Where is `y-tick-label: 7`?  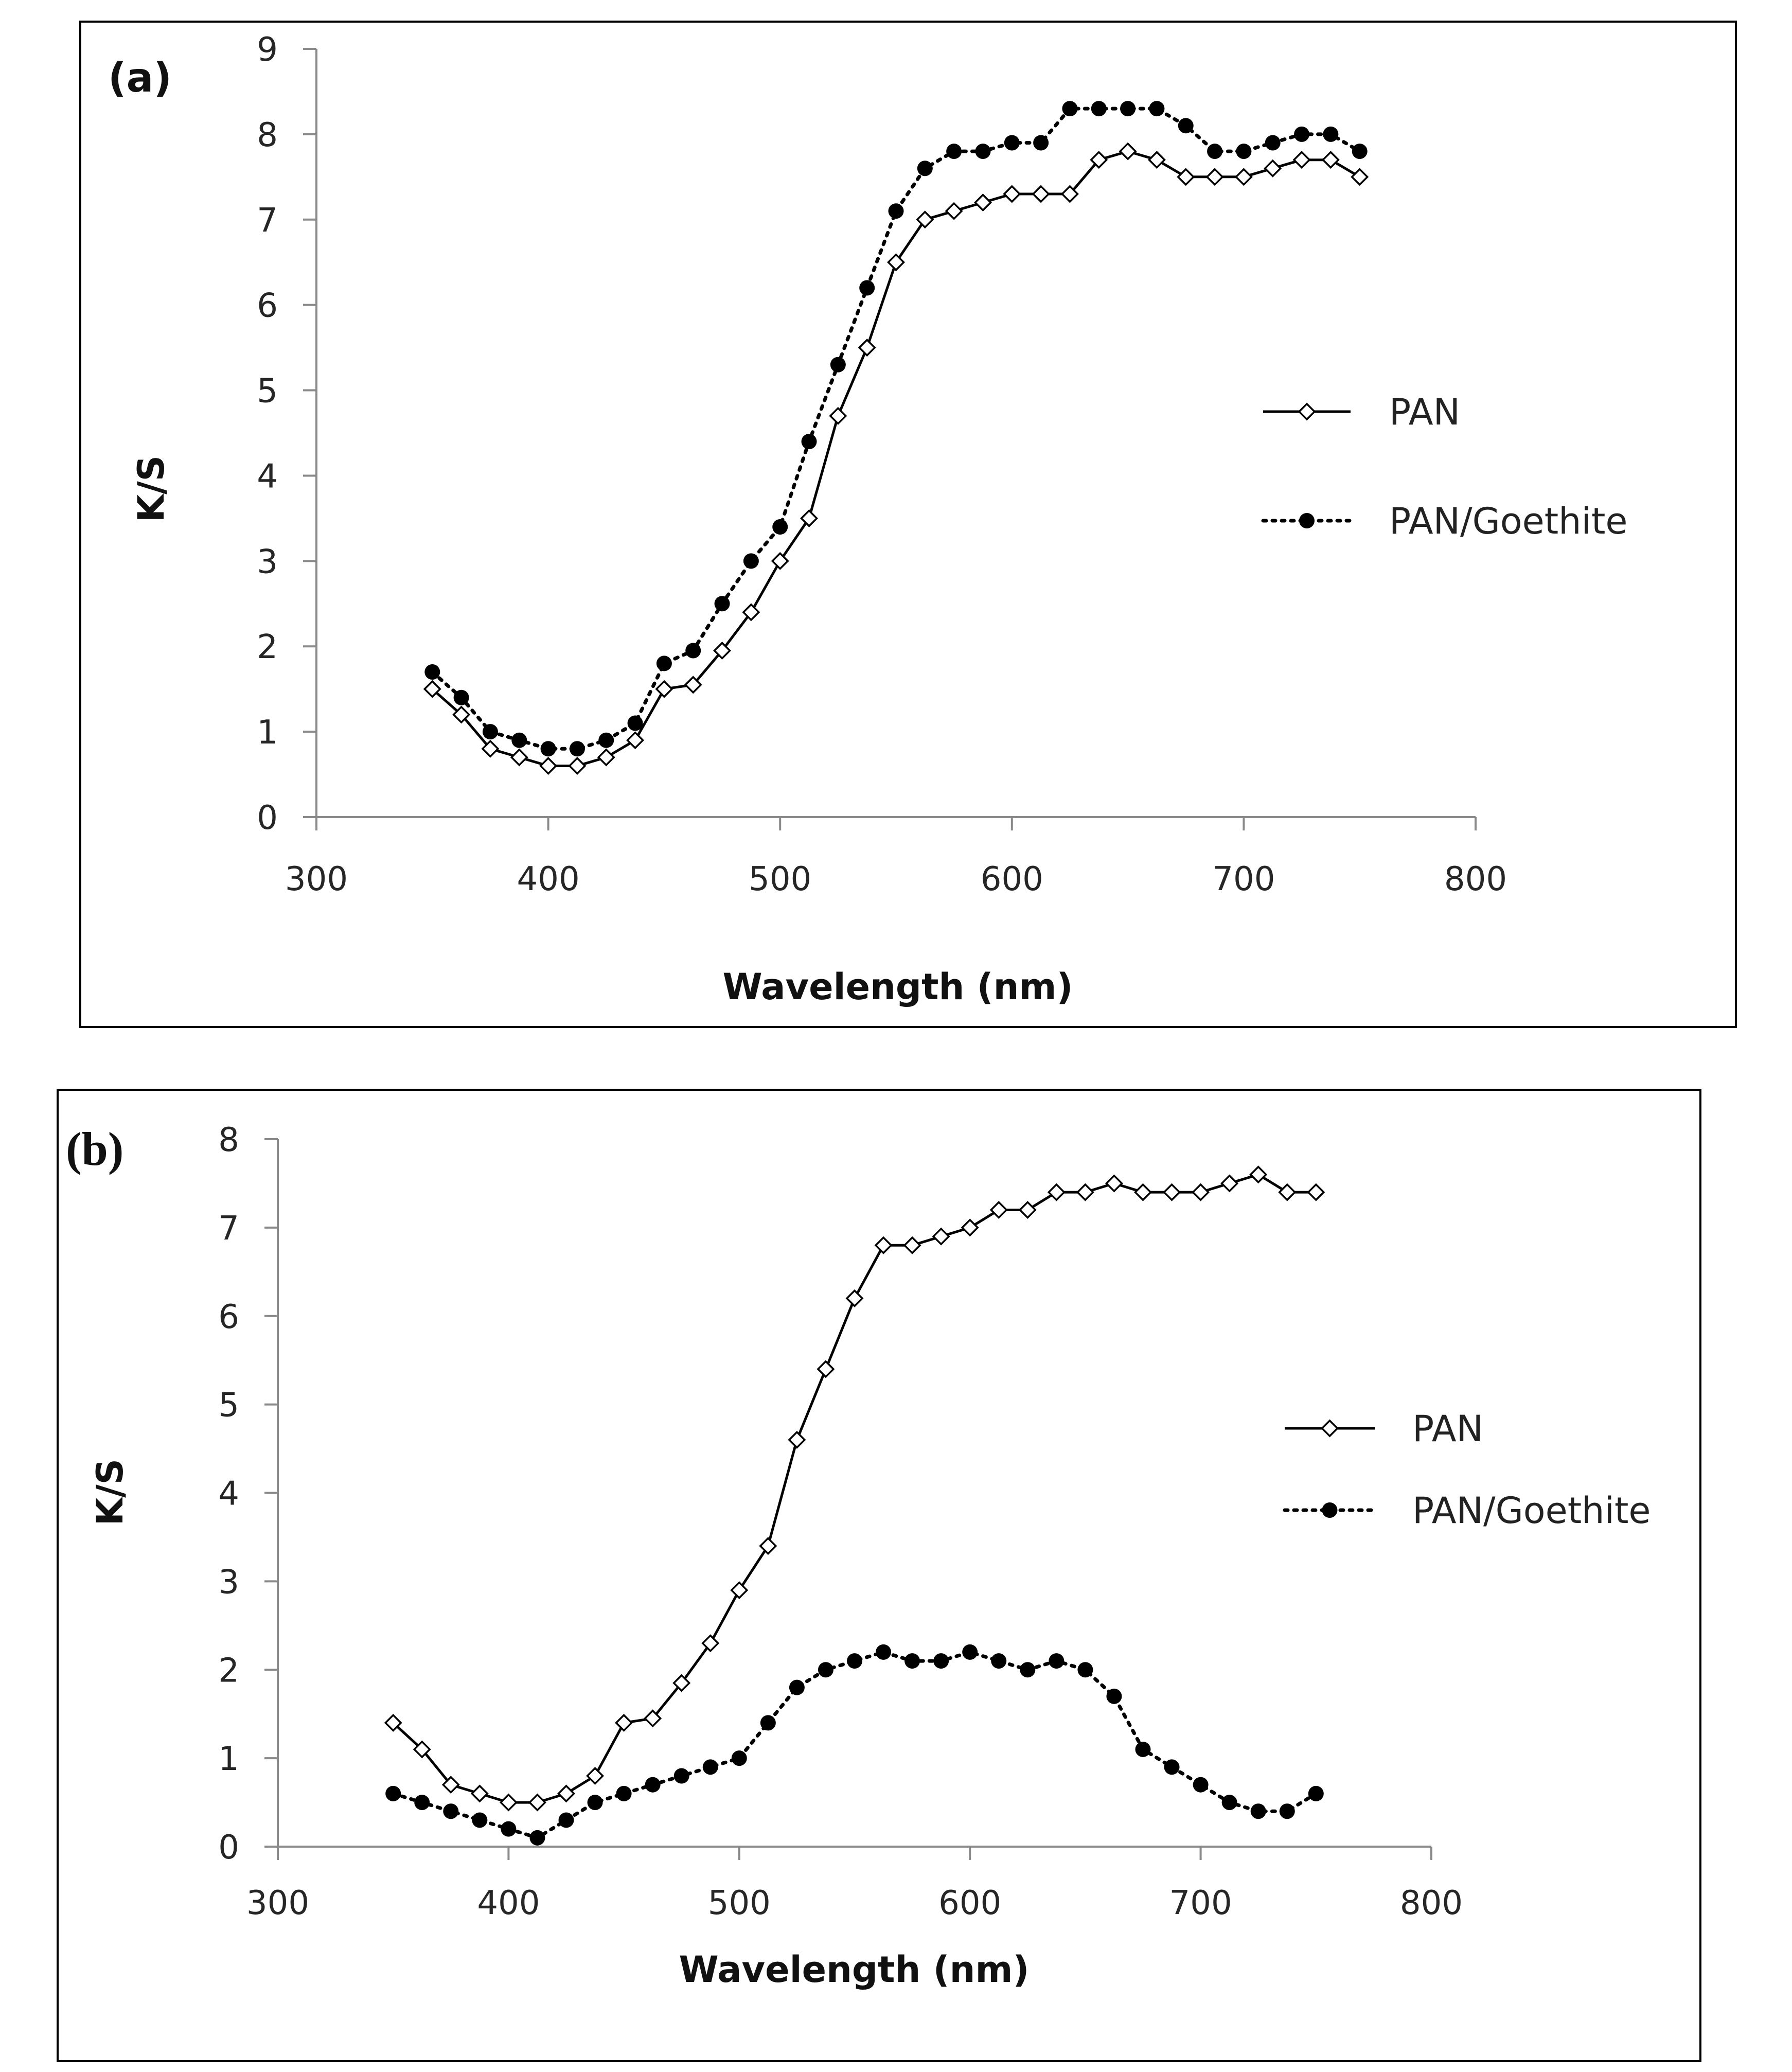 y-tick-label: 7 is located at coordinates (228, 1229).